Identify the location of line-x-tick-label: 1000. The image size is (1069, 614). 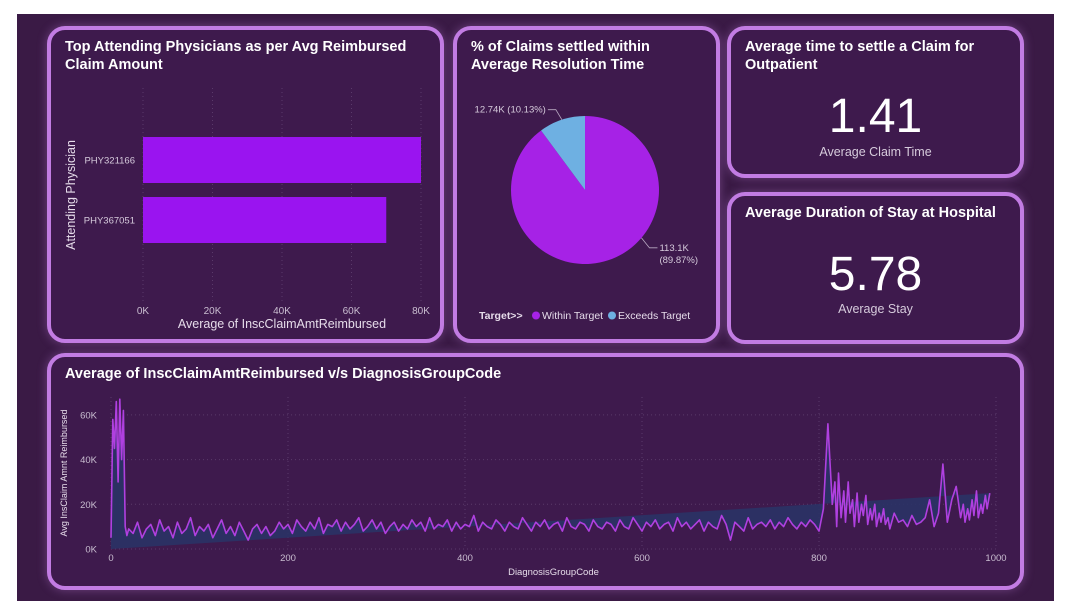
(995, 558).